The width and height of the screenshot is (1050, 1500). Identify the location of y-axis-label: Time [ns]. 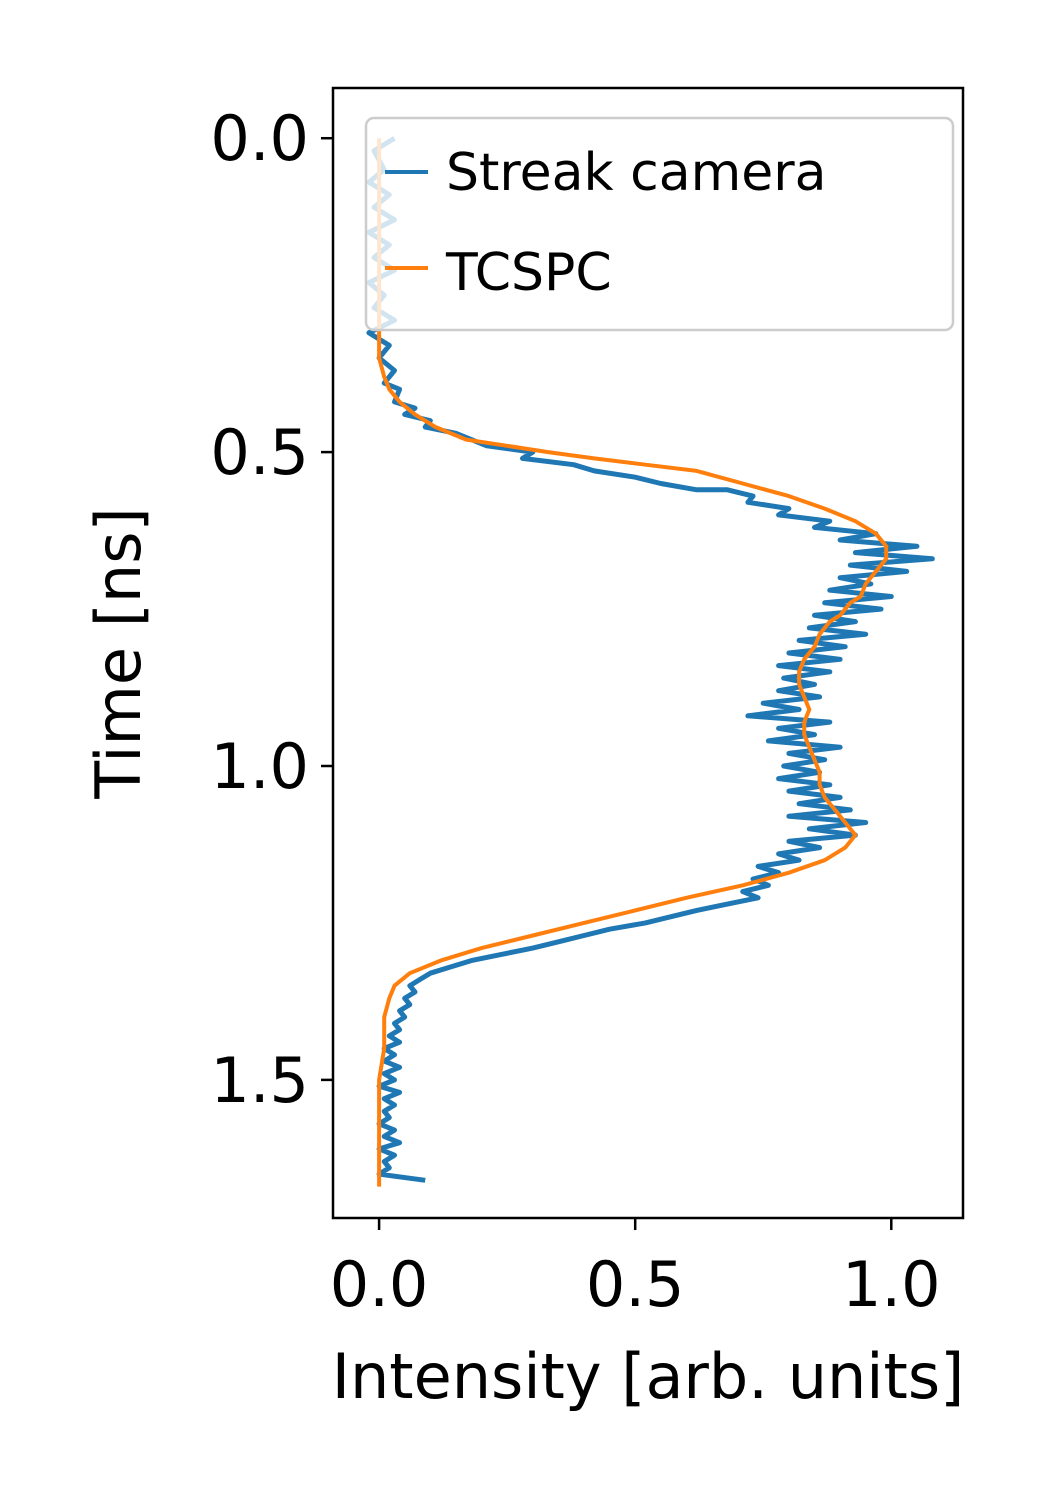
(118, 653).